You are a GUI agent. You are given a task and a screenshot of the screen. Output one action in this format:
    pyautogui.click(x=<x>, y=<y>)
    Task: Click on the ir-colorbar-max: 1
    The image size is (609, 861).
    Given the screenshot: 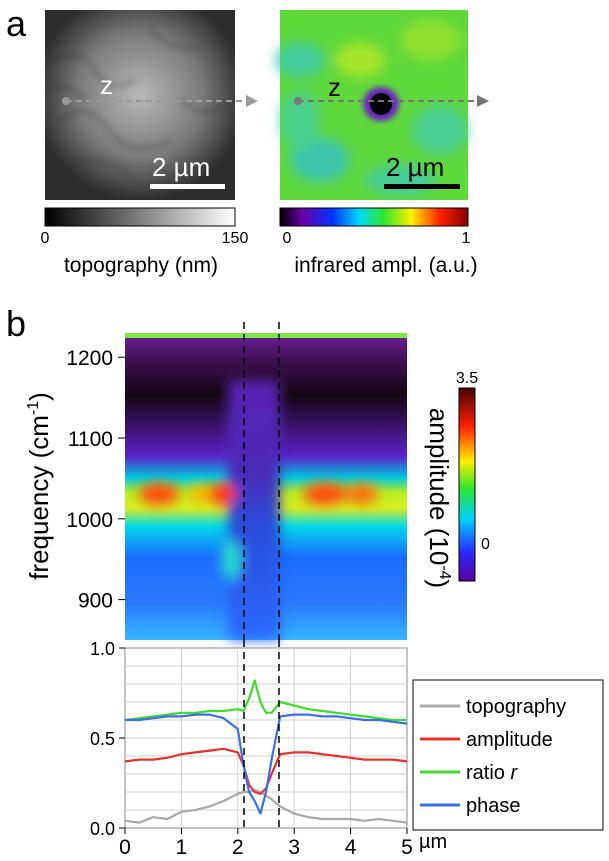 What is the action you would take?
    pyautogui.click(x=466, y=238)
    